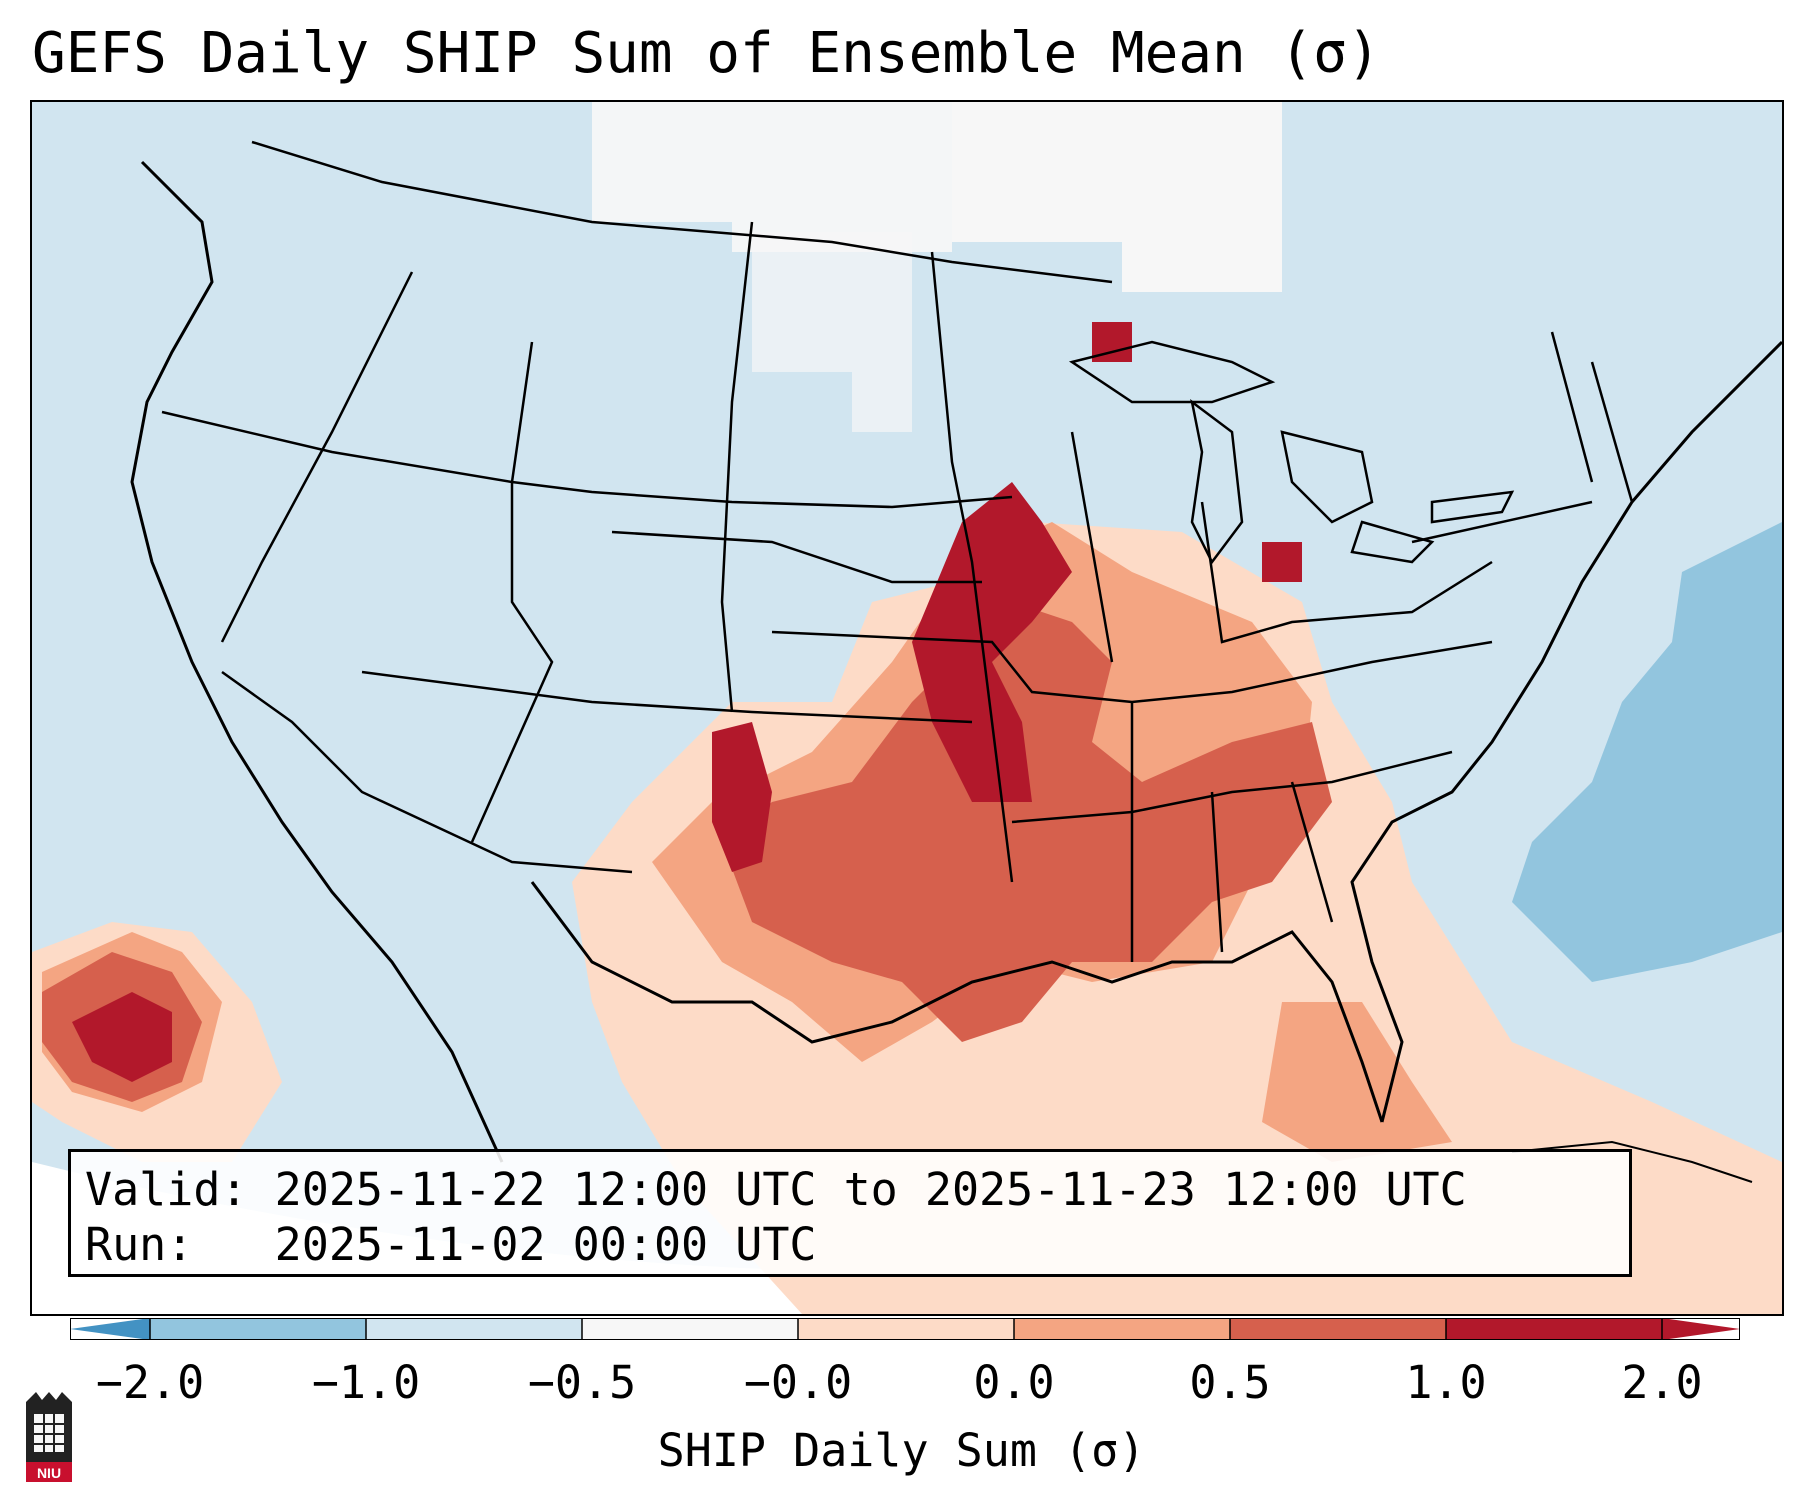  I want to click on run-label: Run:, so click(139, 1244).